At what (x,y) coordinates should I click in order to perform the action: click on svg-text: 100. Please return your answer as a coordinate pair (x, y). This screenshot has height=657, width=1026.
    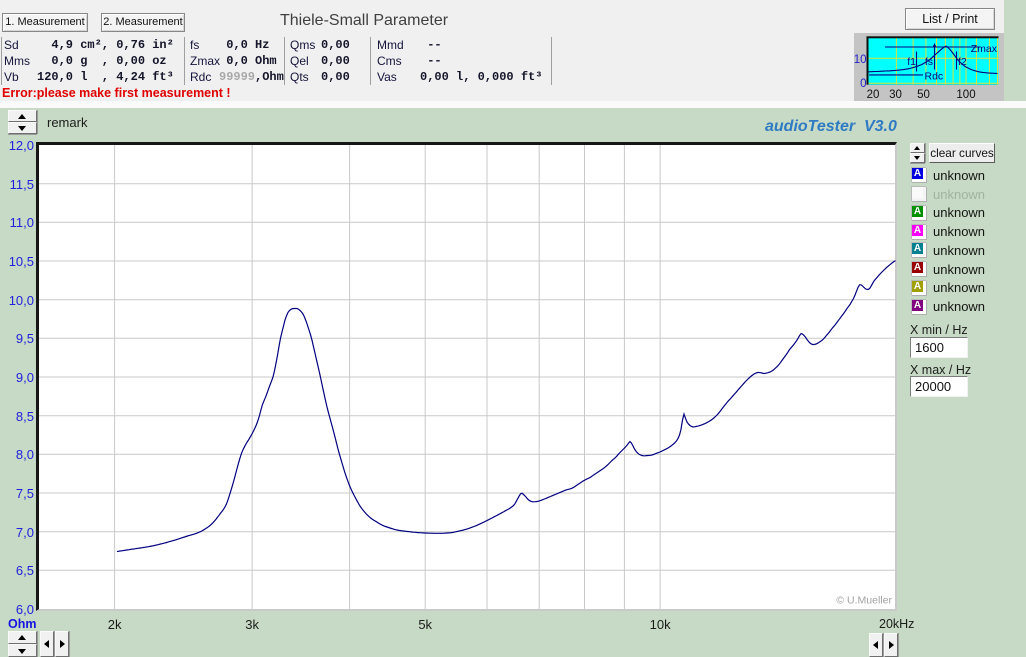
    Looking at the image, I should click on (965, 95).